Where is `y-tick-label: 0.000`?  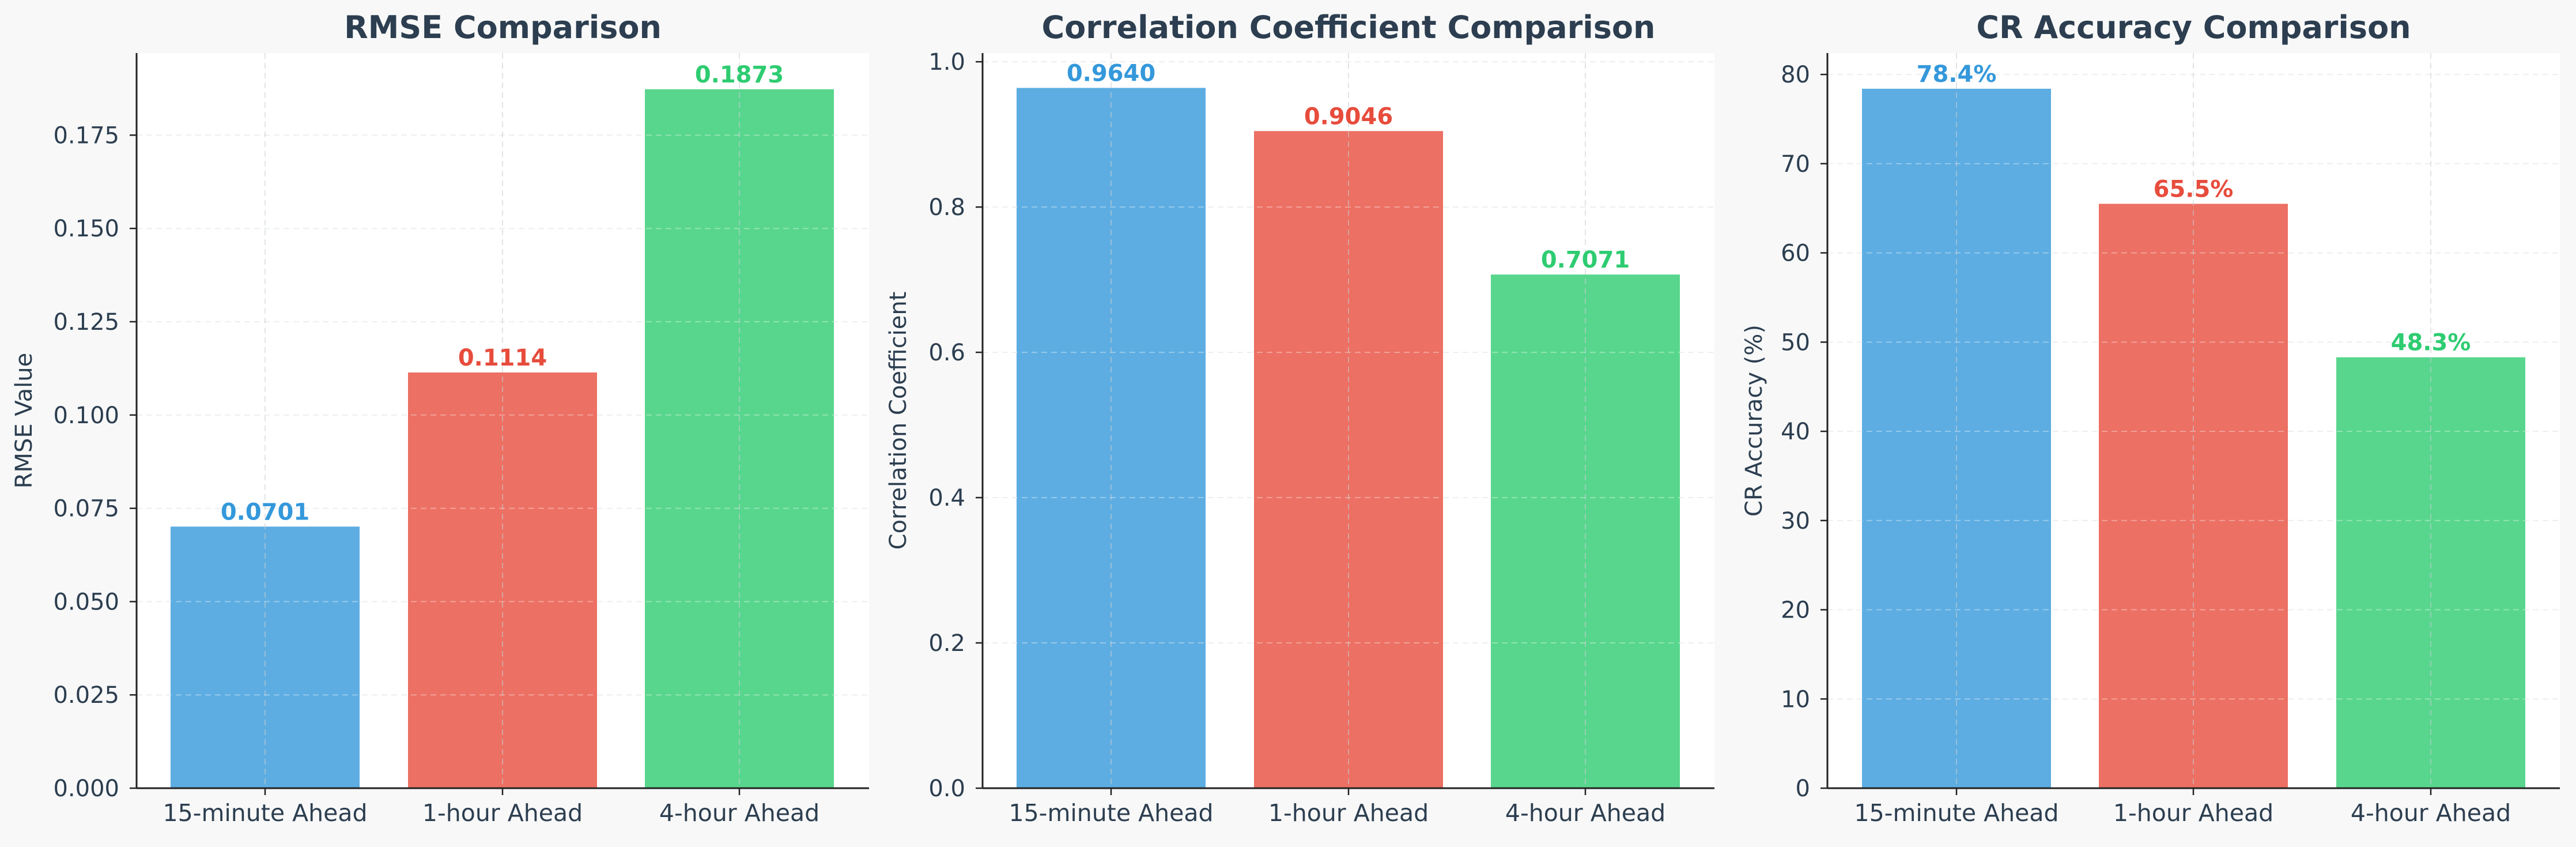 y-tick-label: 0.000 is located at coordinates (86, 789).